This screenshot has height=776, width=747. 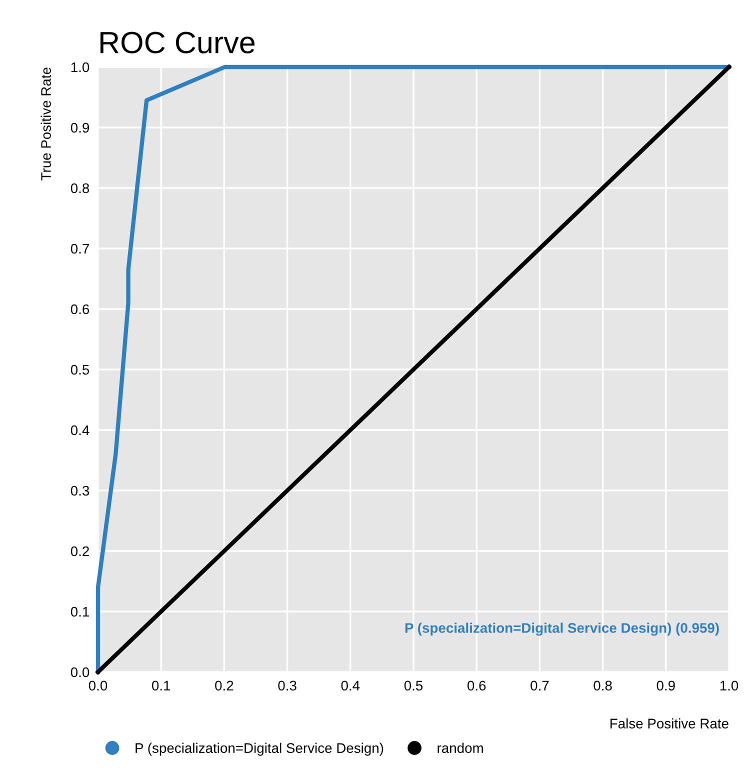 I want to click on chart-title: ROC Curve, so click(x=177, y=43).